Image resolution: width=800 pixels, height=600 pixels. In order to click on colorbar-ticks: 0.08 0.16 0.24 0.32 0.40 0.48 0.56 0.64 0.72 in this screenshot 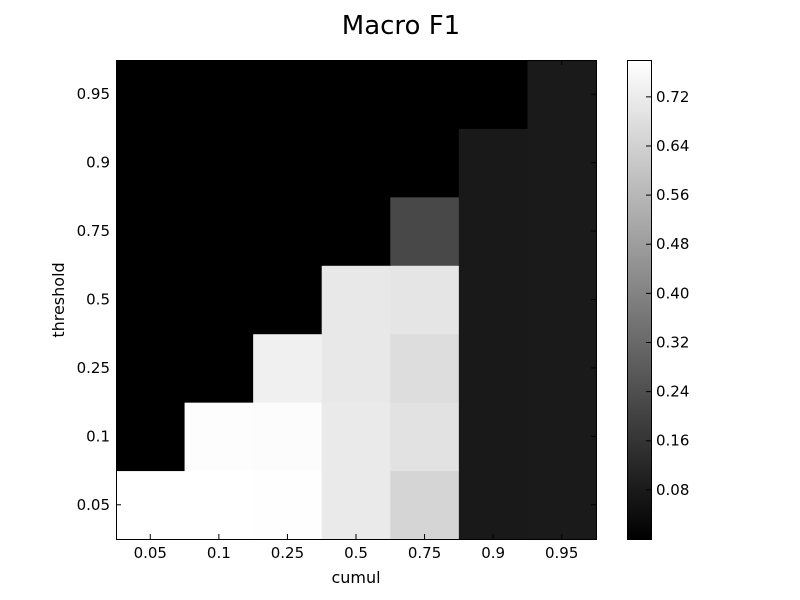, I will do `click(667, 293)`.